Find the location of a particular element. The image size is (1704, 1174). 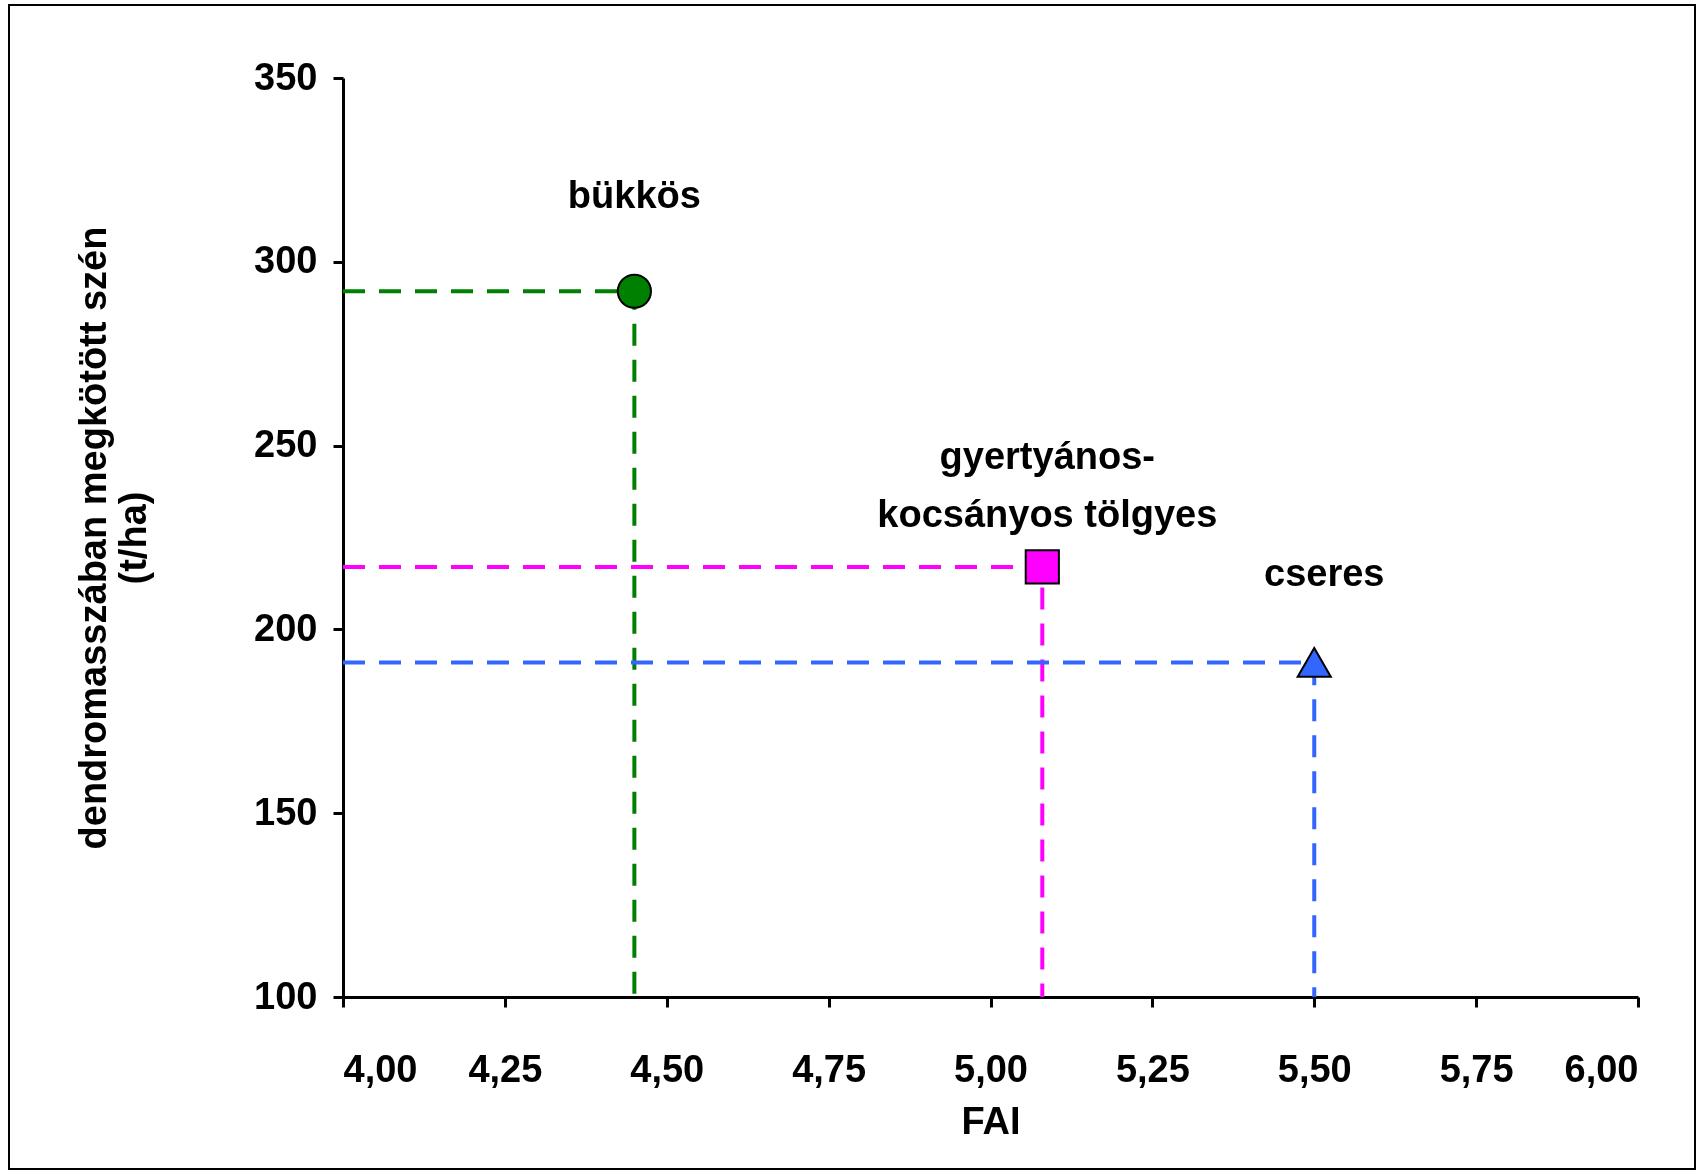

x-tick-label: 4,75 is located at coordinates (829, 1068).